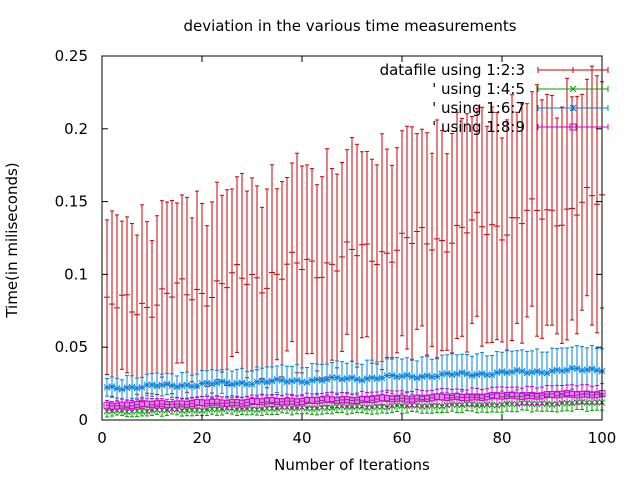 Image resolution: width=640 pixels, height=480 pixels. What do you see at coordinates (102, 438) in the screenshot?
I see `x-tick-label: 0` at bounding box center [102, 438].